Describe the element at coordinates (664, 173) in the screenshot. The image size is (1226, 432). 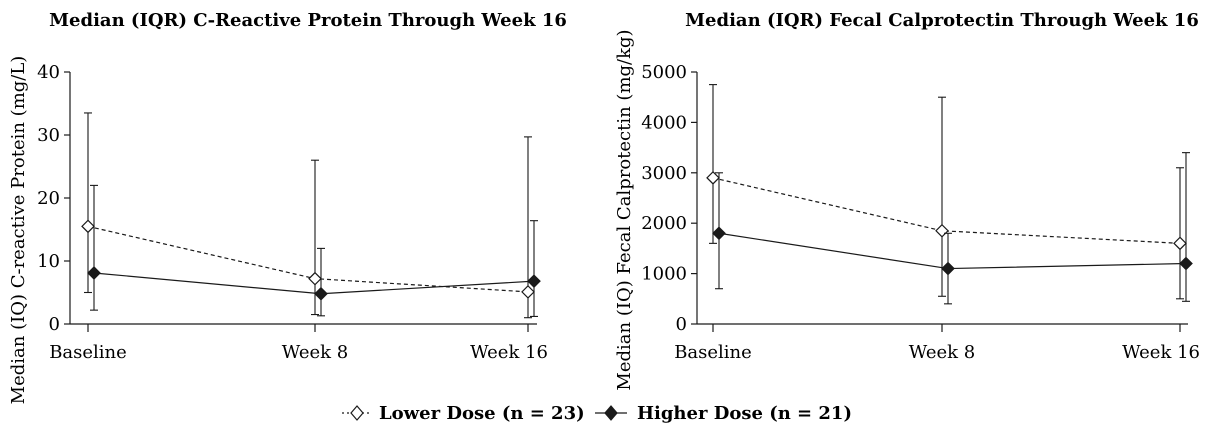
I see `y-tick-label: 3000` at that location.